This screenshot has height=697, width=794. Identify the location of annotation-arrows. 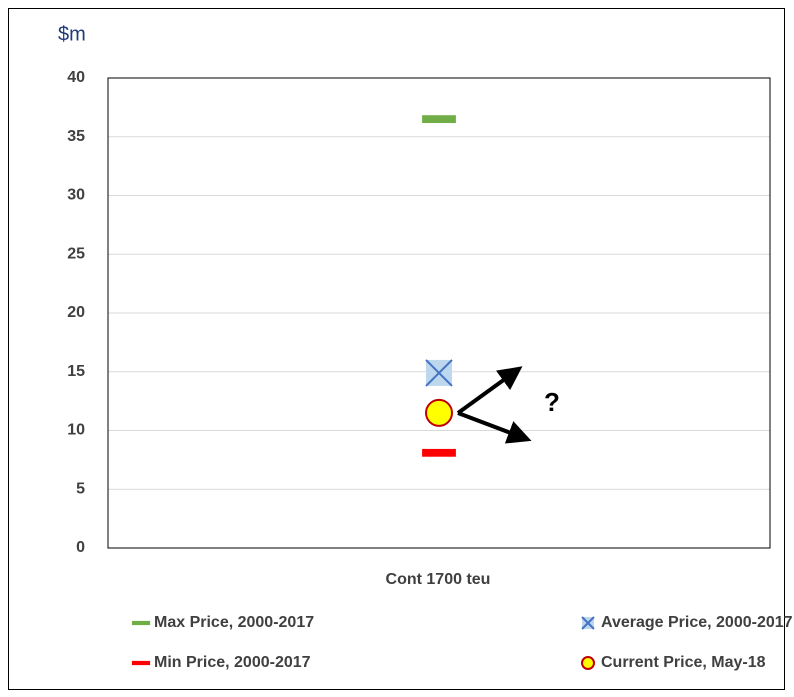
(494, 405).